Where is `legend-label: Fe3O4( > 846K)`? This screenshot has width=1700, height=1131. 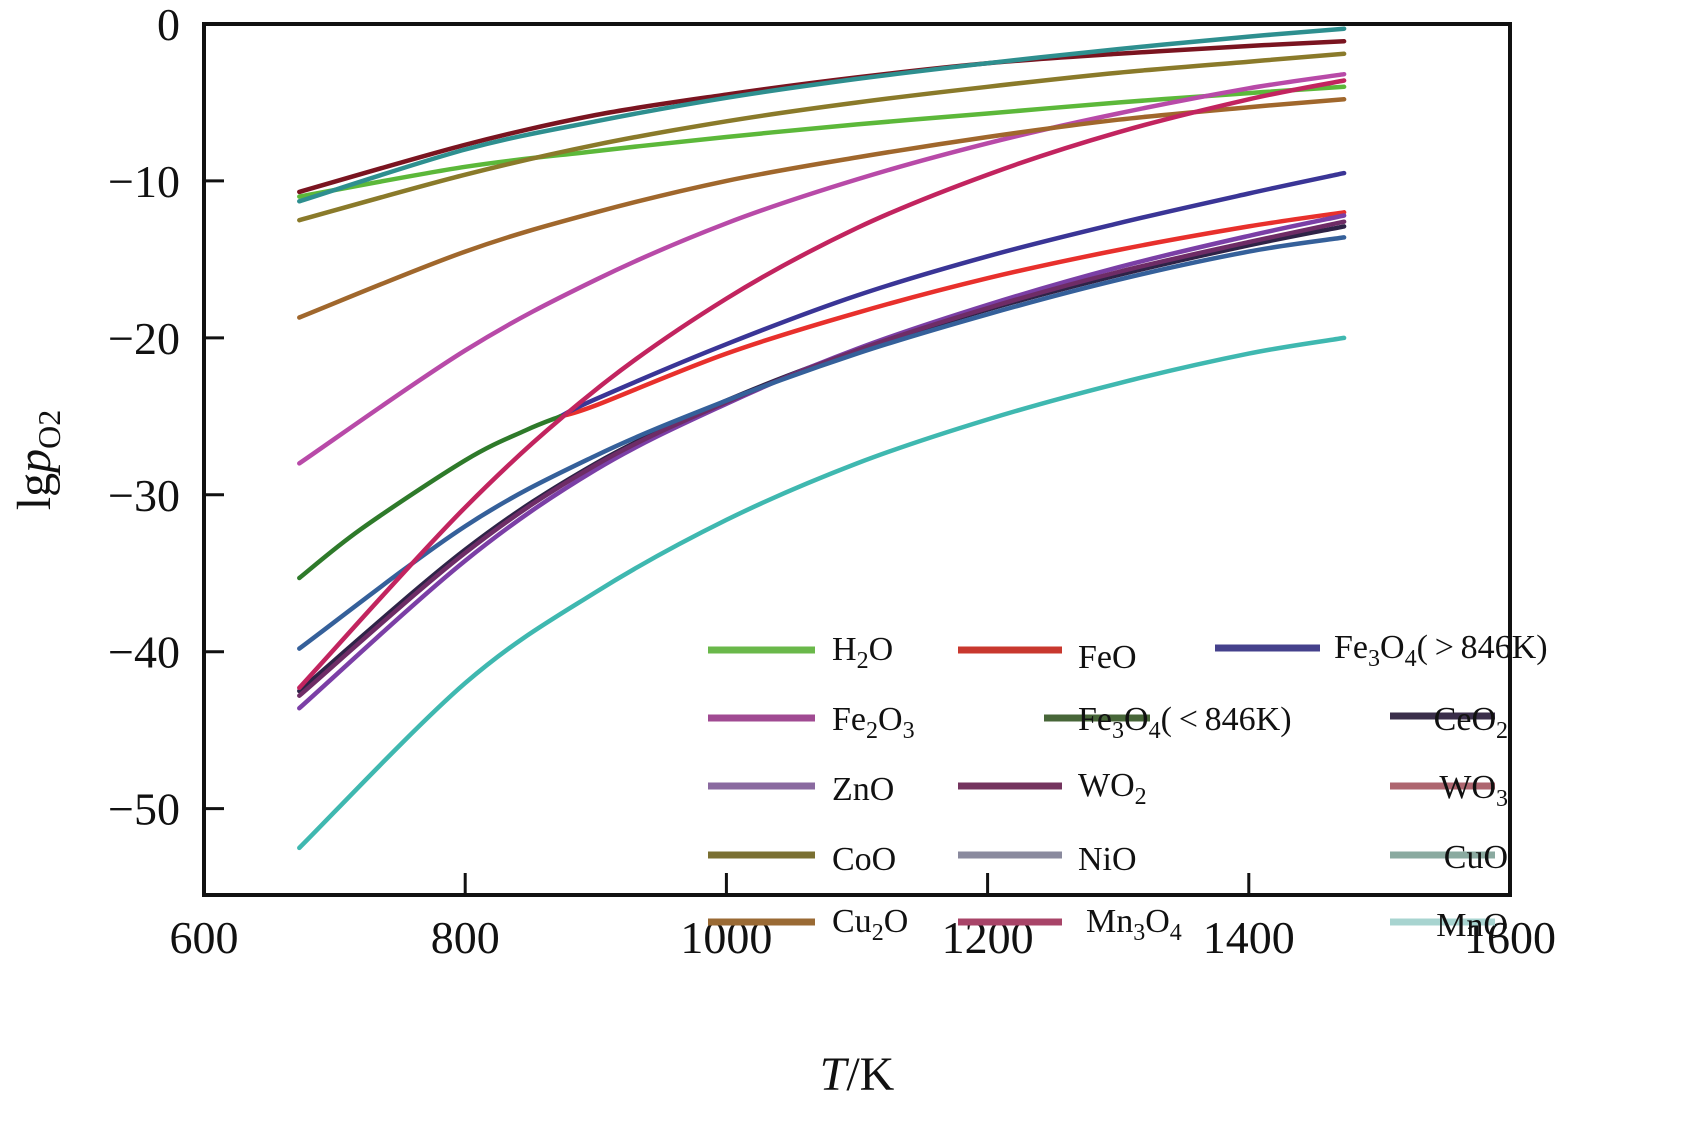
legend-label: Fe3O4( > 846K) is located at coordinates (1441, 650).